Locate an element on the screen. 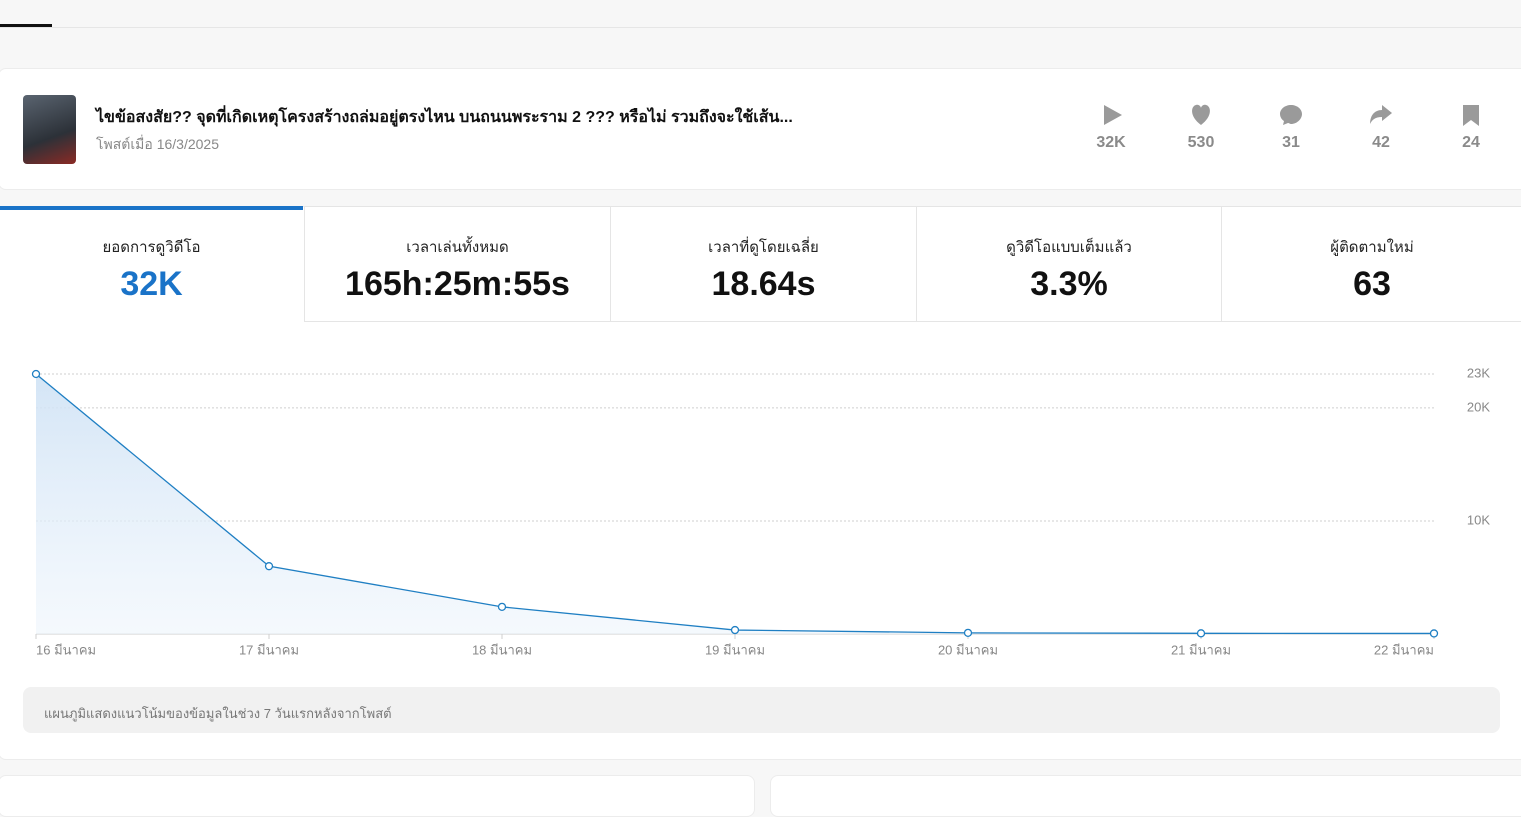 Image resolution: width=1521 pixels, height=817 pixels. play-icon is located at coordinates (1113, 115).